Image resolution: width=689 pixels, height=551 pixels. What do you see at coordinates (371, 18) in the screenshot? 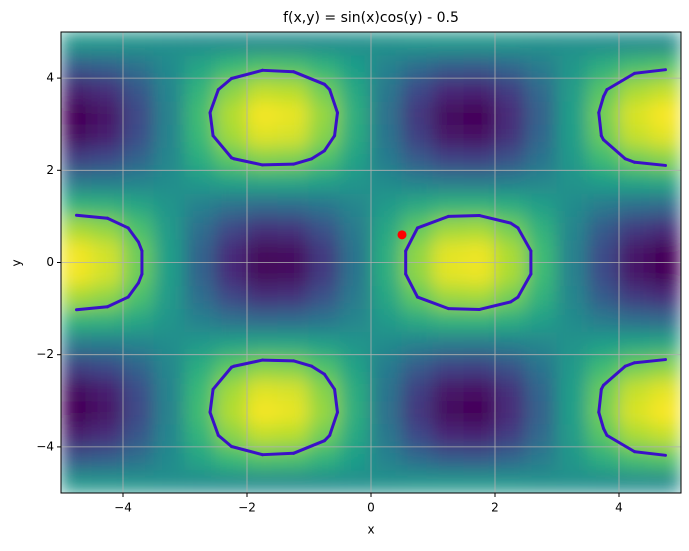
I see `chart-title: f(x,y) = sin(x)cos(y) - 0.5` at bounding box center [371, 18].